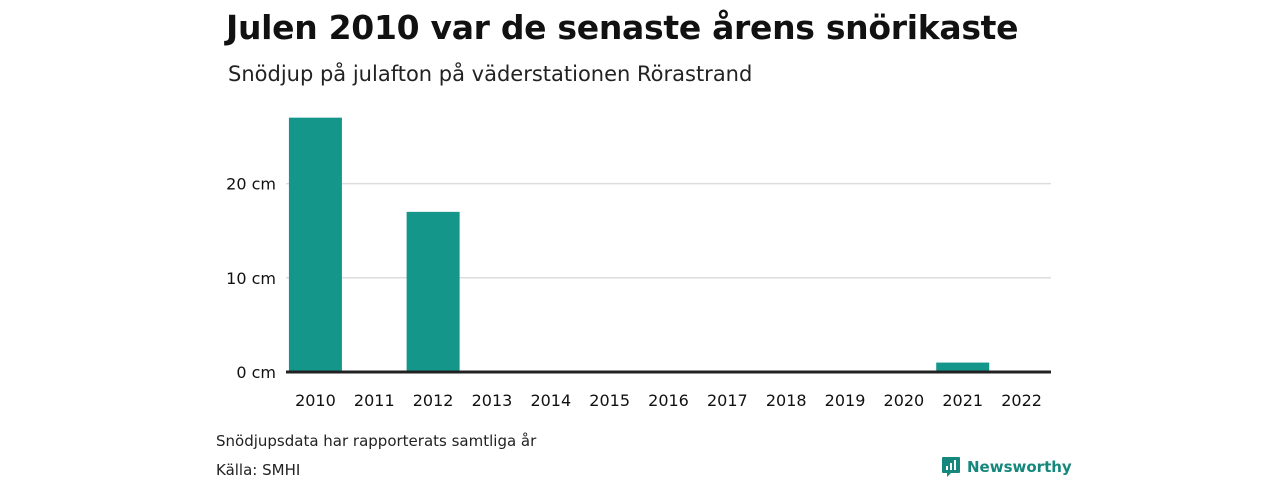  Describe the element at coordinates (727, 400) in the screenshot. I see `x-tick-label: 2017` at that location.